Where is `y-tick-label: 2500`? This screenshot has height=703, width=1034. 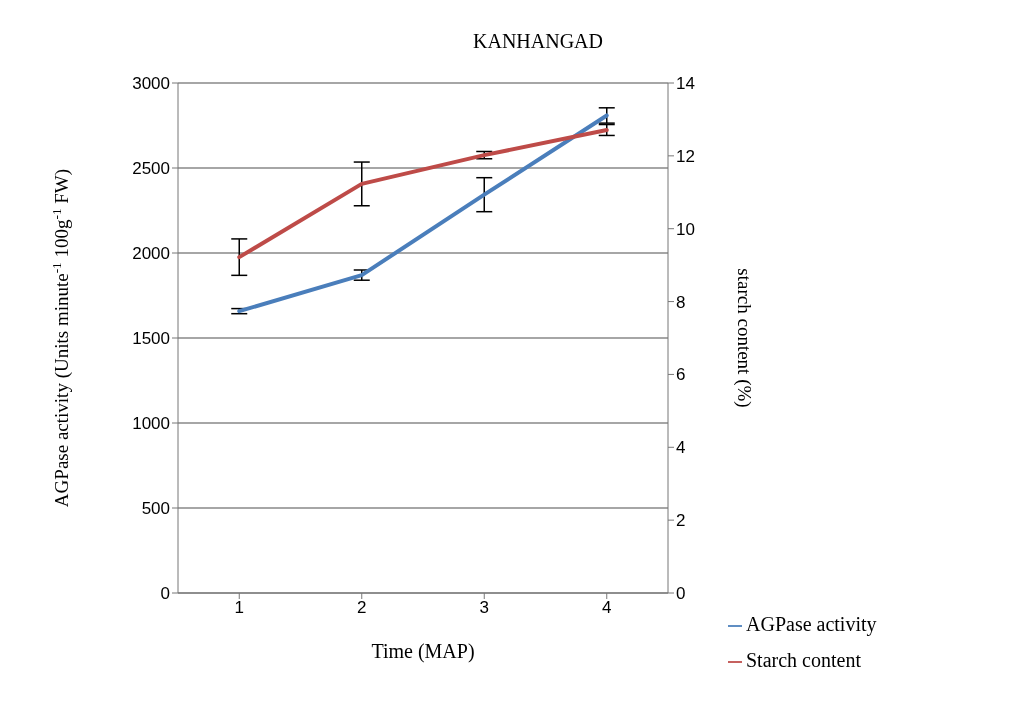 y-tick-label: 2500 is located at coordinates (151, 169).